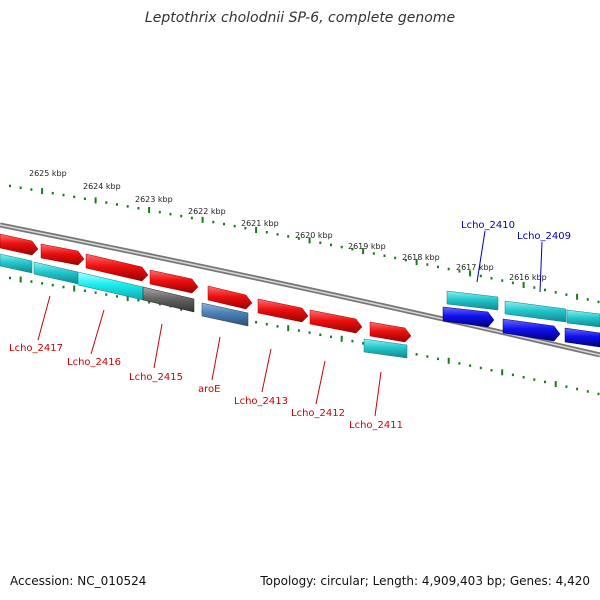 Image resolution: width=600 pixels, height=600 pixels. Describe the element at coordinates (528, 277) in the screenshot. I see `kbp-label-2616: 2616 kbp` at that location.